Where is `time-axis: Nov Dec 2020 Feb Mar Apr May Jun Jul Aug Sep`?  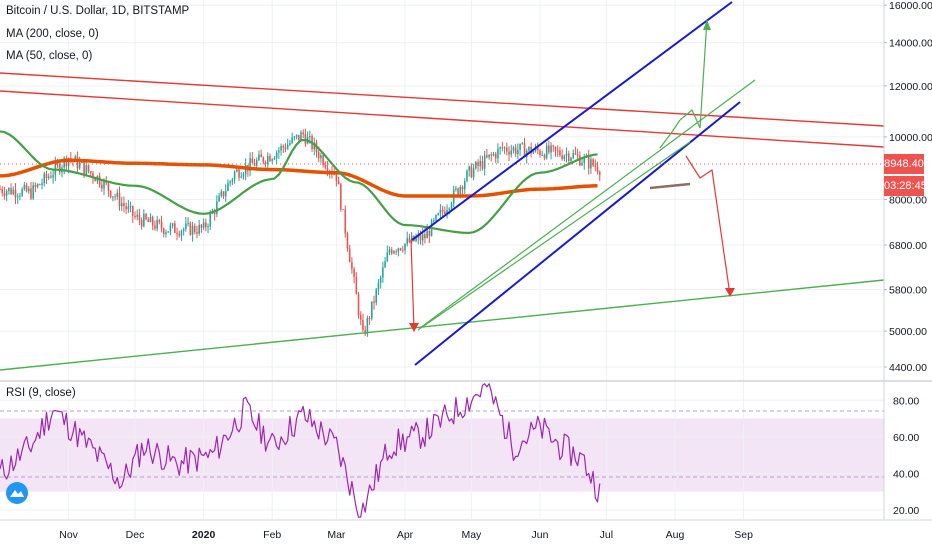
time-axis: Nov Dec 2020 Feb Mar Apr May Jun Jul Aug Sep is located at coordinates (406, 535).